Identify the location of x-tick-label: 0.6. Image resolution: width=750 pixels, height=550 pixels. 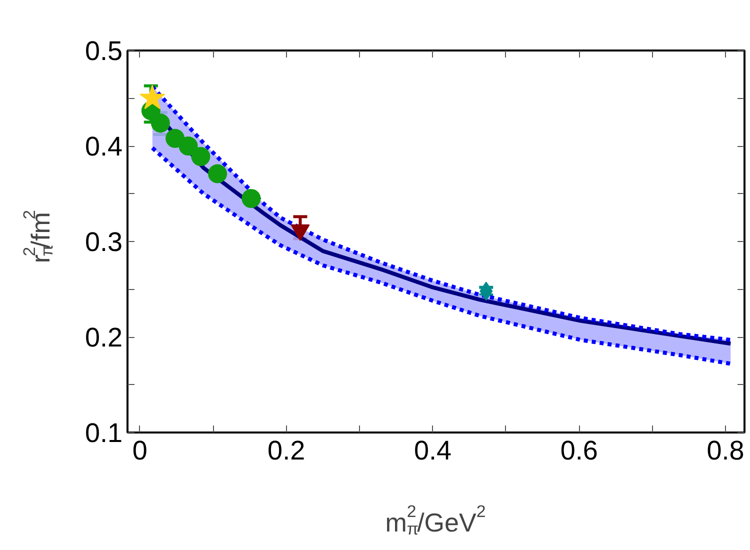
(579, 451).